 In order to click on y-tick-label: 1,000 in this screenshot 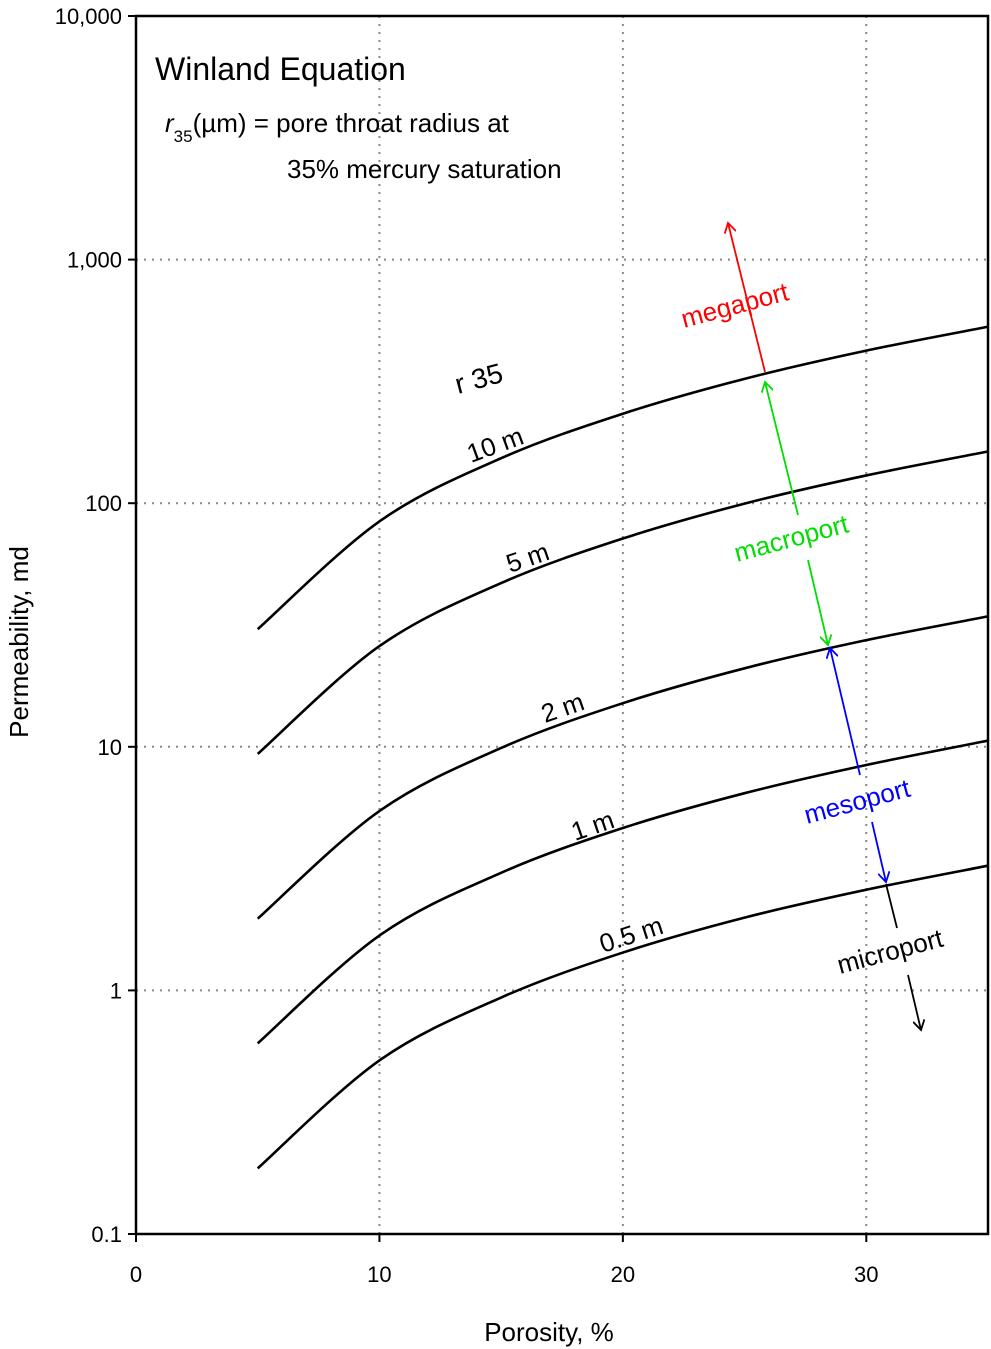, I will do `click(94, 260)`.